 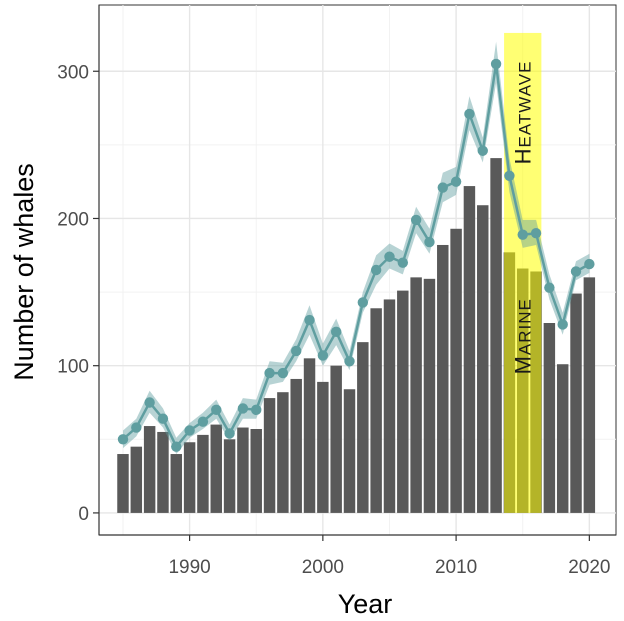 I want to click on point-2012, so click(x=482, y=150).